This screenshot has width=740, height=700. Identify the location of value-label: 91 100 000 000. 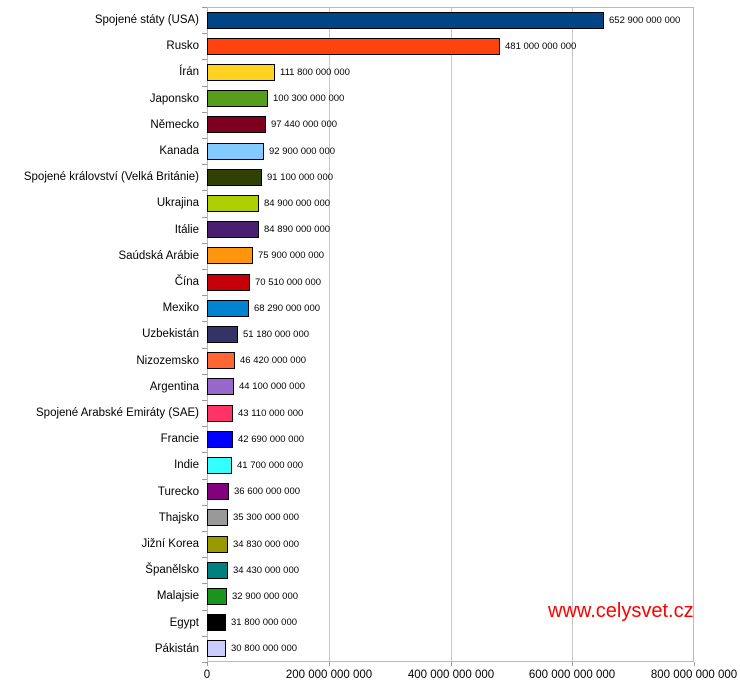
(300, 177).